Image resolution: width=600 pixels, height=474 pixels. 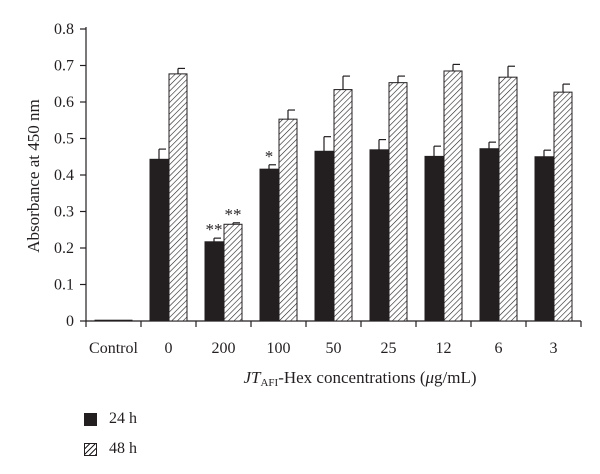 What do you see at coordinates (113, 348) in the screenshot?
I see `x-tick-label: Control` at bounding box center [113, 348].